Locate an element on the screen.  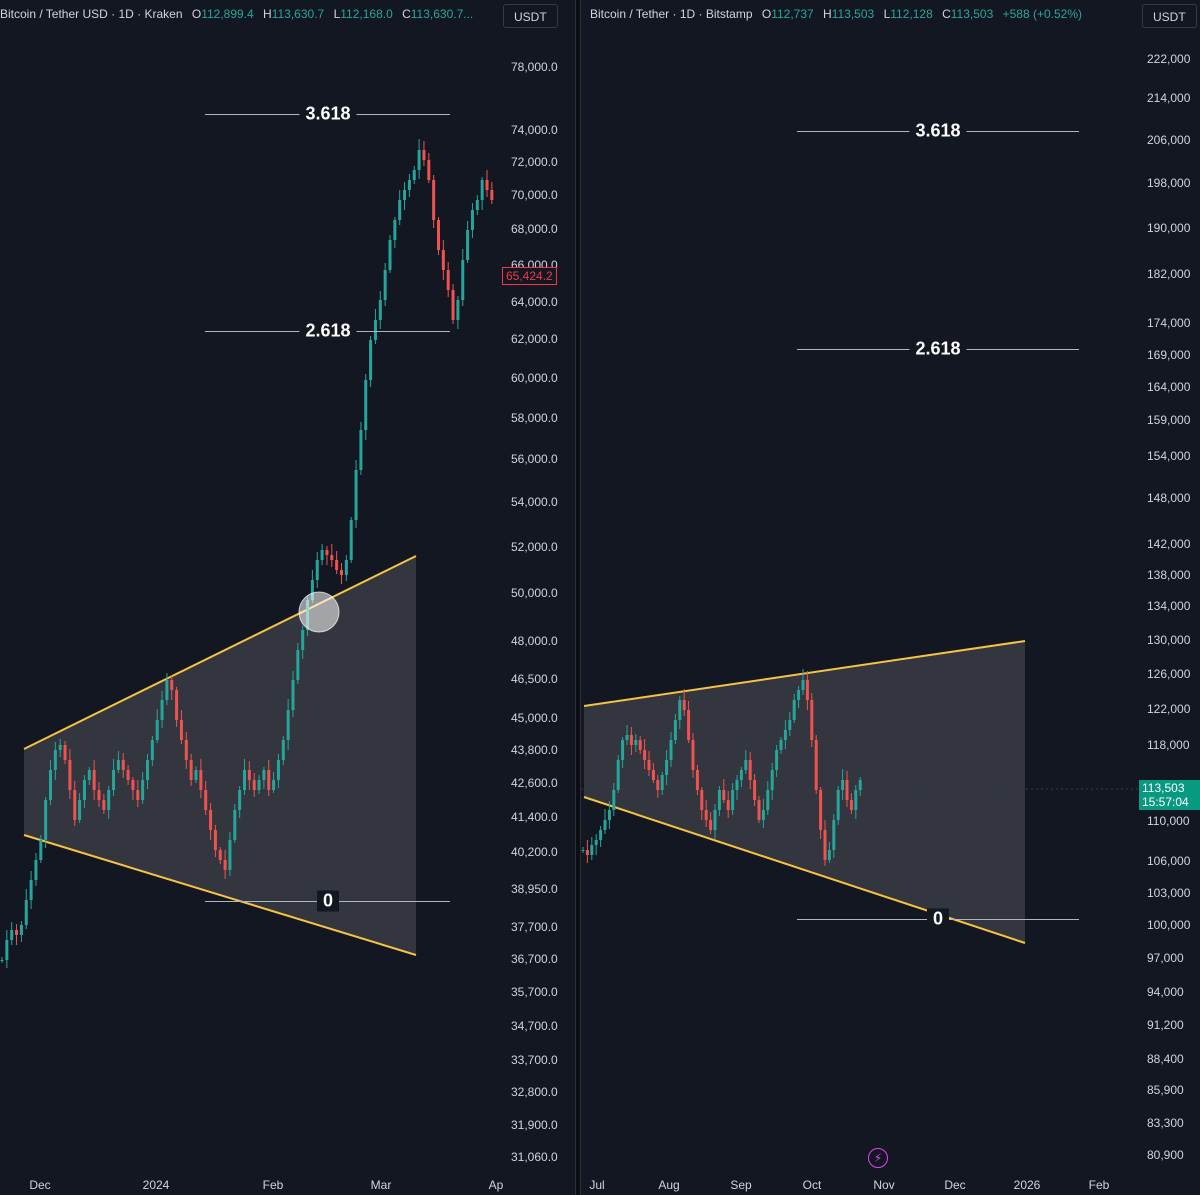
left-time-tick: 2024 is located at coordinates (156, 1185).